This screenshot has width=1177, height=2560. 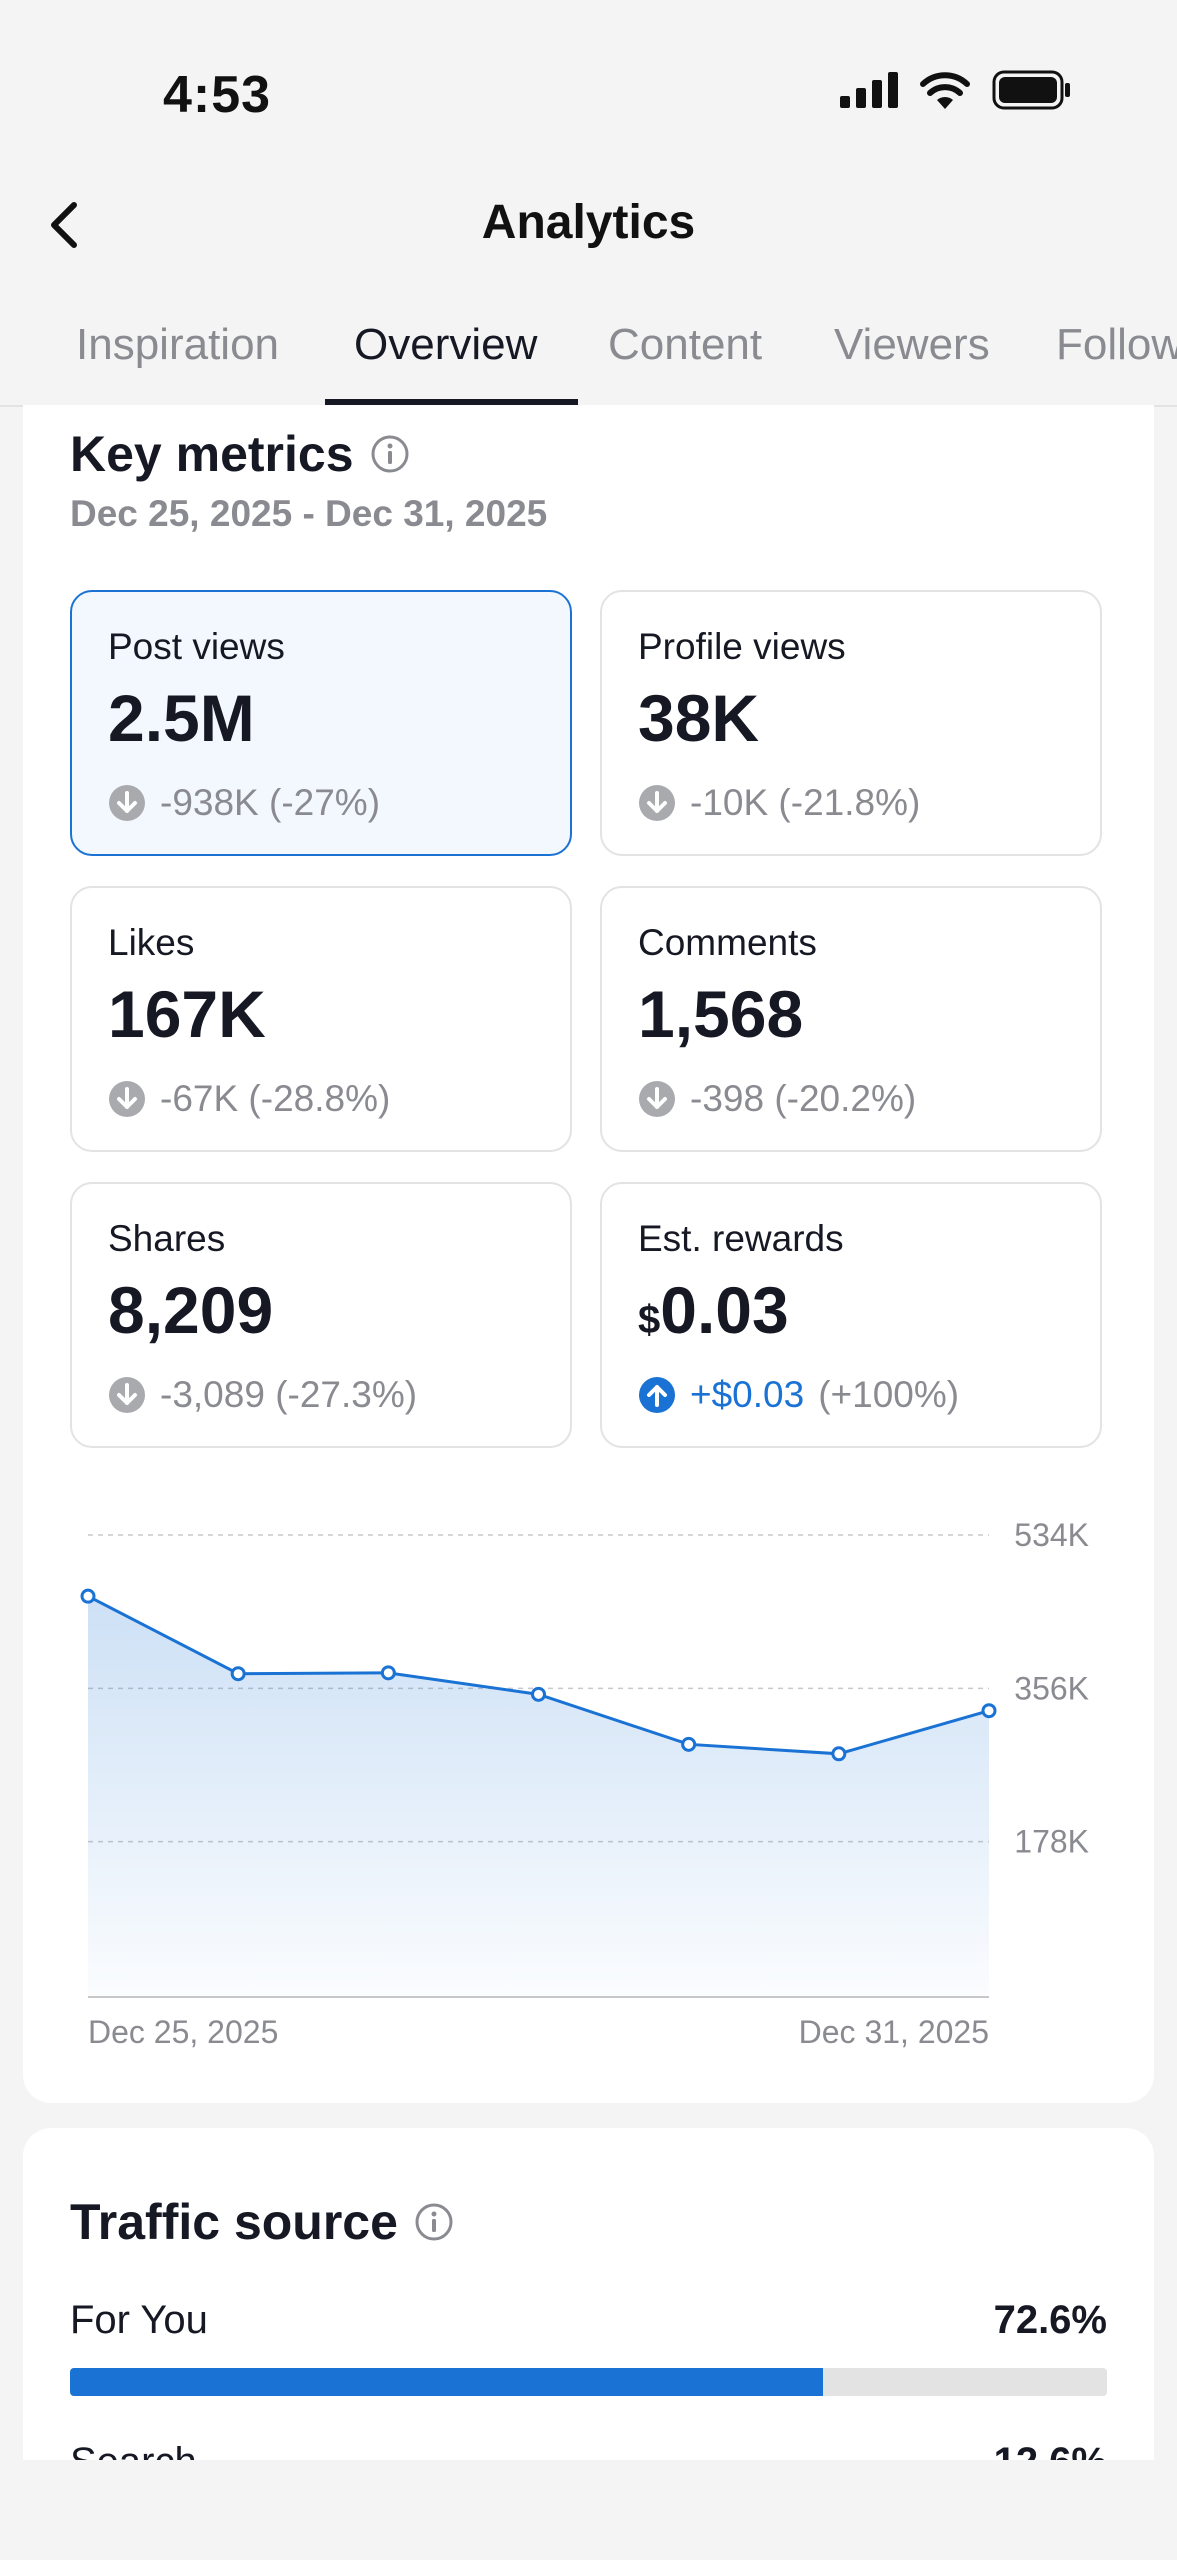 I want to click on traffic-source-heading: Traffic source, so click(x=262, y=2222).